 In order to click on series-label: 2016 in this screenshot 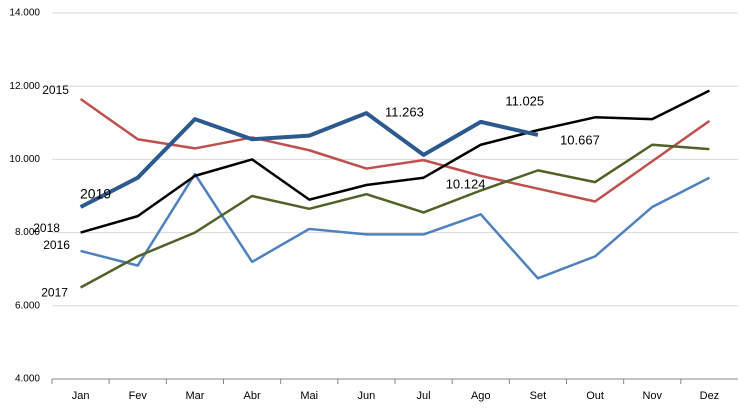, I will do `click(56, 245)`.